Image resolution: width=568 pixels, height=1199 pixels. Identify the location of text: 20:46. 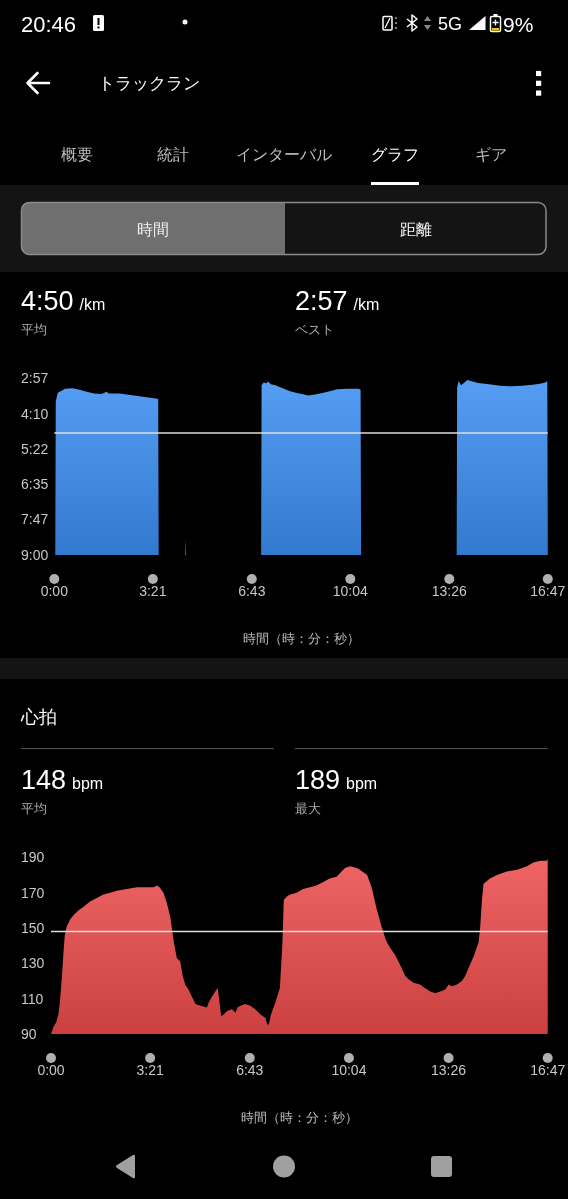
(49, 24).